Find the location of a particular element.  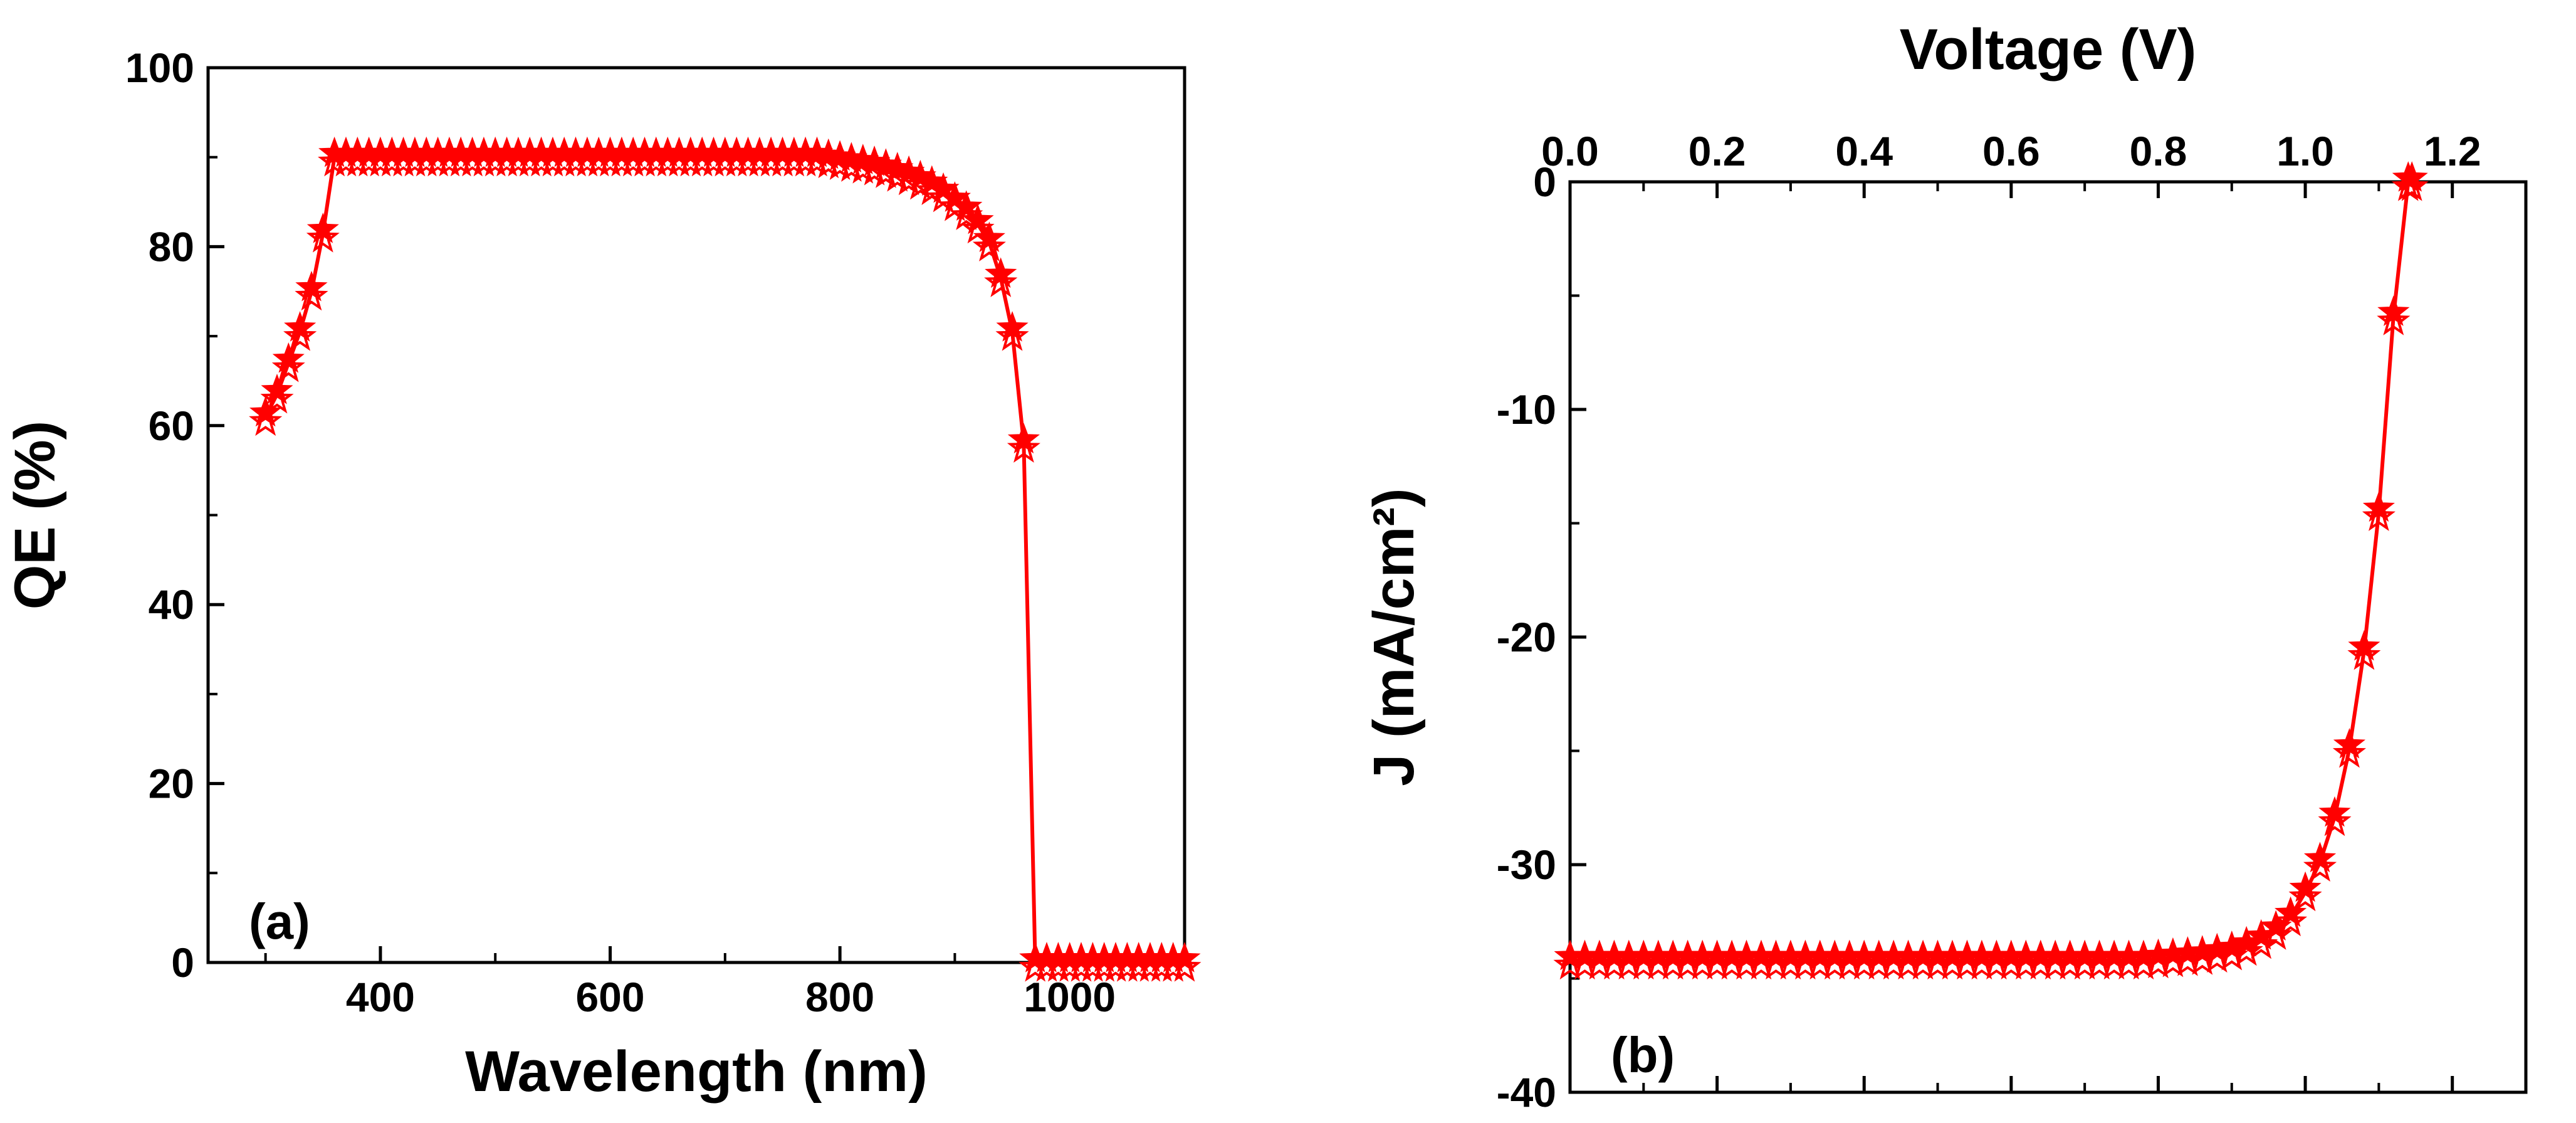

x-tick-label: 0.2 is located at coordinates (1717, 151).